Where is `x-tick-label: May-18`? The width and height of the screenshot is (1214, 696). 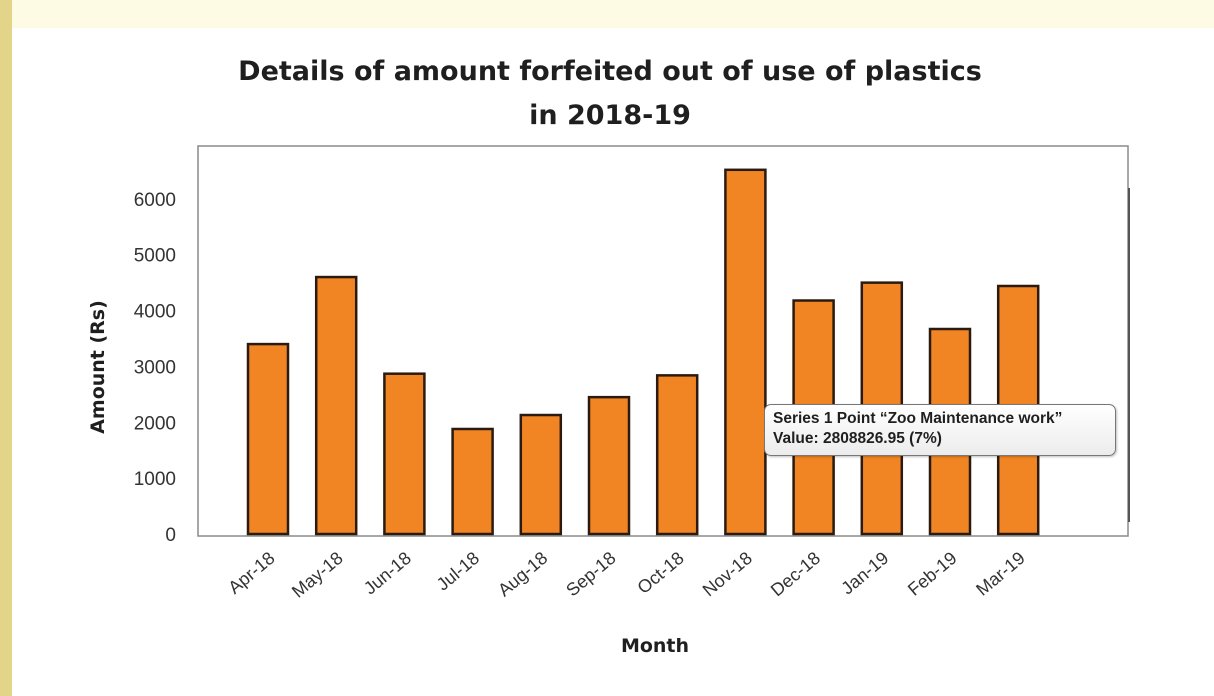
x-tick-label: May-18 is located at coordinates (317, 575).